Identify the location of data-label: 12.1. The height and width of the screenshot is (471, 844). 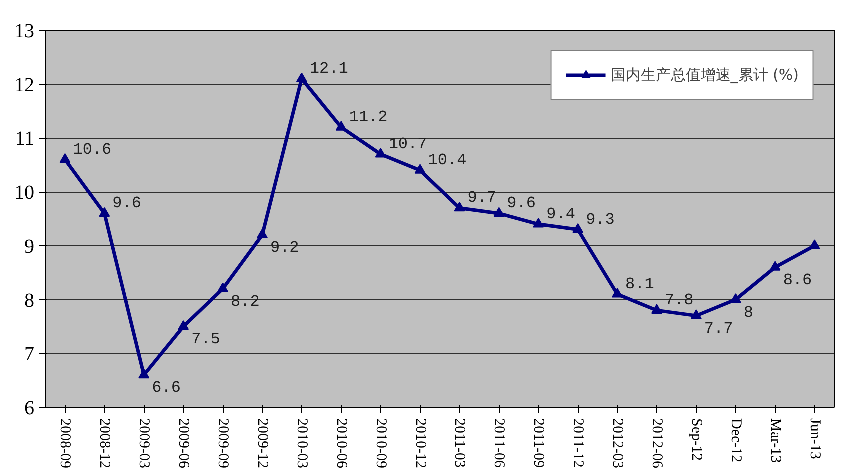
(329, 69).